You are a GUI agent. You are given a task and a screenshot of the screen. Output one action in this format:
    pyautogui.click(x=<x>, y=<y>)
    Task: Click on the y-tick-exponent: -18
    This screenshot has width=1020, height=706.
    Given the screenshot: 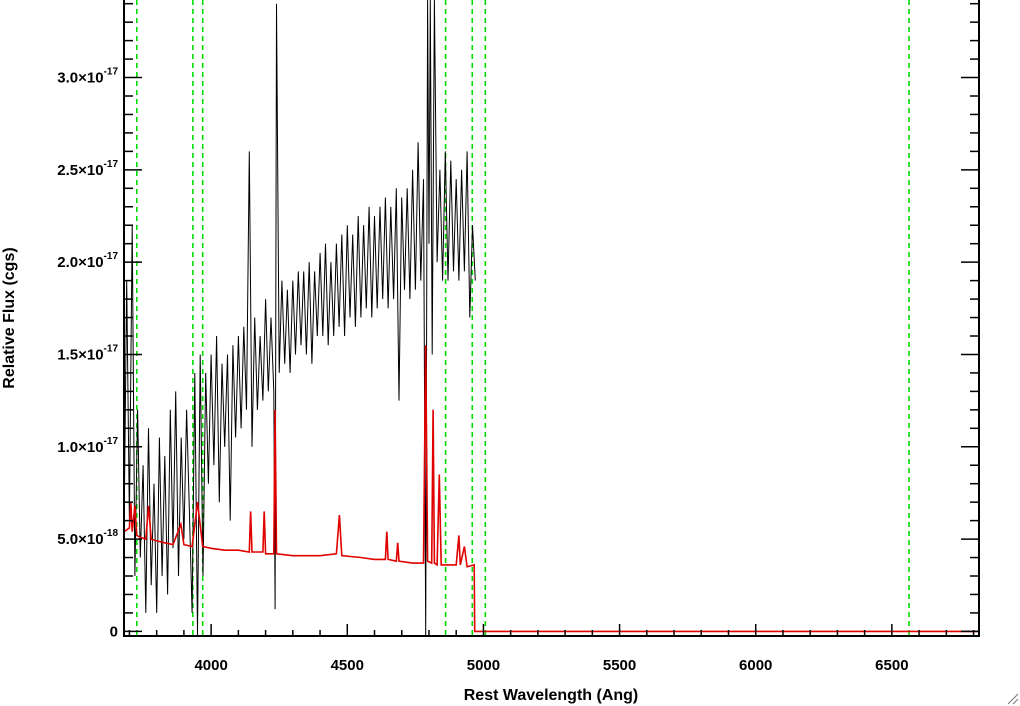 What is the action you would take?
    pyautogui.click(x=111, y=533)
    